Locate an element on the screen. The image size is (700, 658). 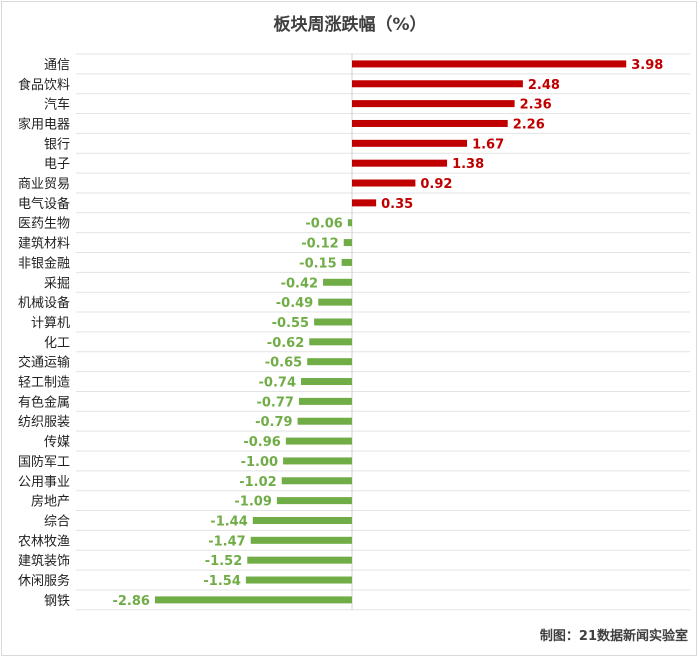
value-label: -0.77 is located at coordinates (274, 402).